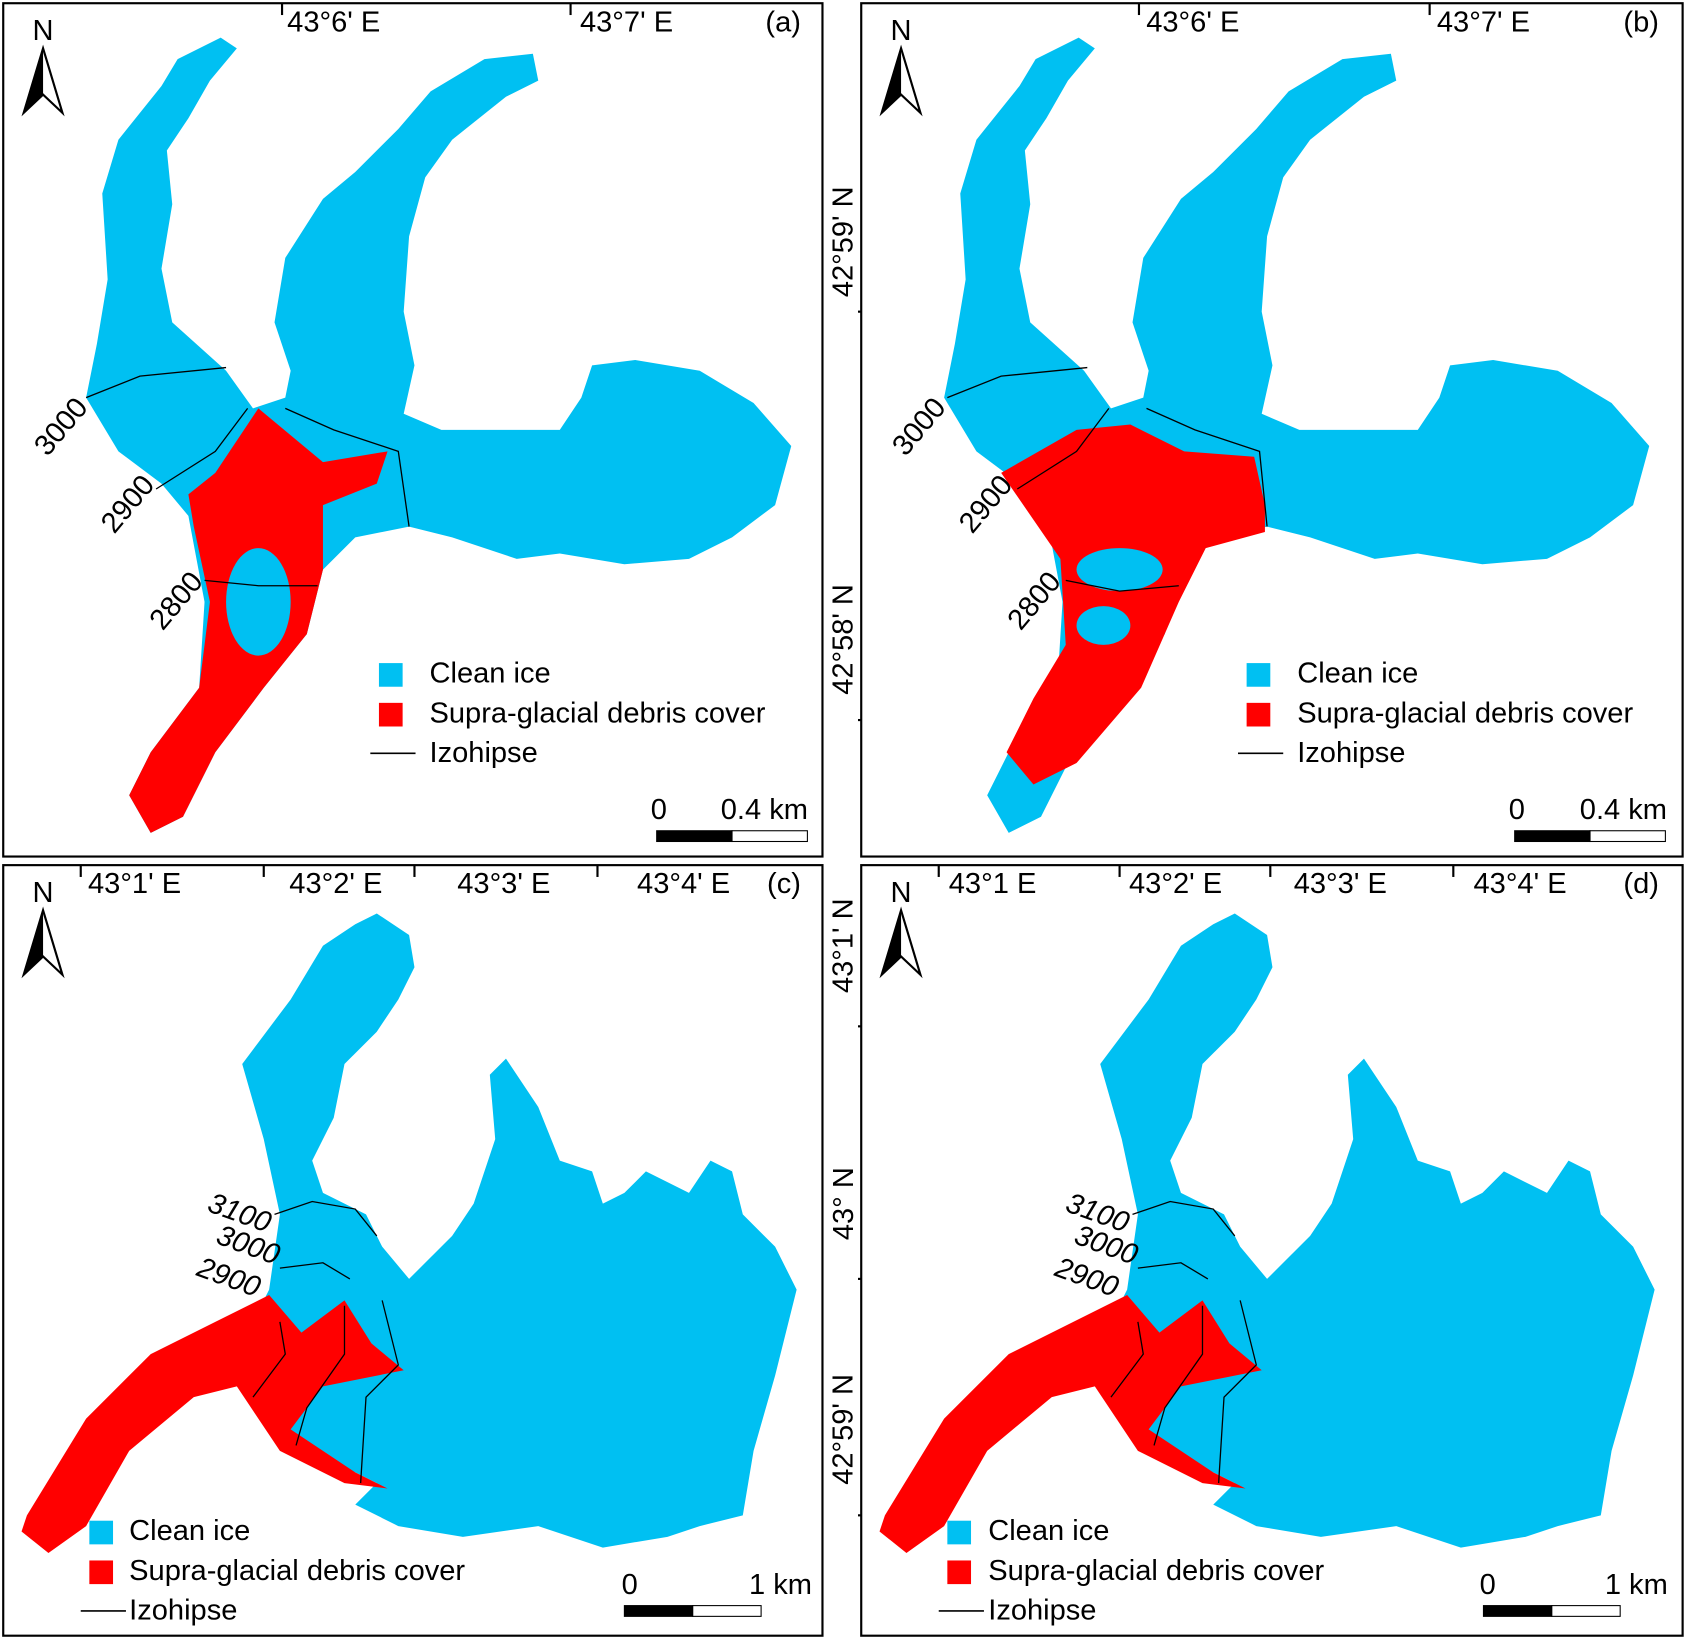 Image resolution: width=1688 pixels, height=1640 pixels. I want to click on latitude-label: 43°1' N, so click(844, 945).